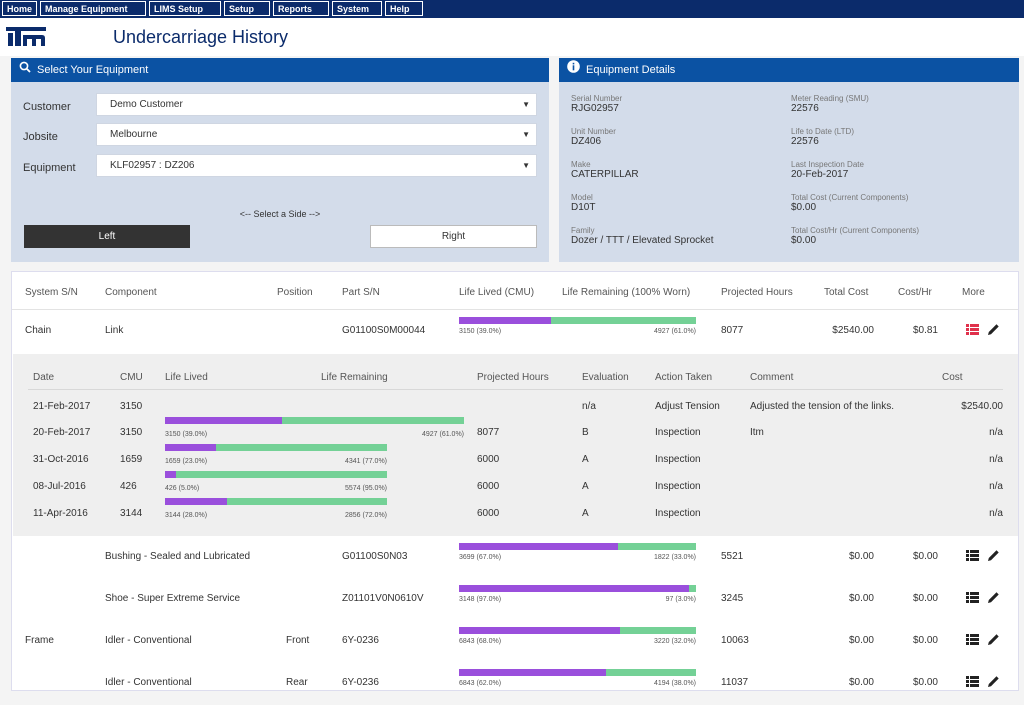 The height and width of the screenshot is (705, 1024). I want to click on history-evaluation-cell: n/a, so click(589, 406).